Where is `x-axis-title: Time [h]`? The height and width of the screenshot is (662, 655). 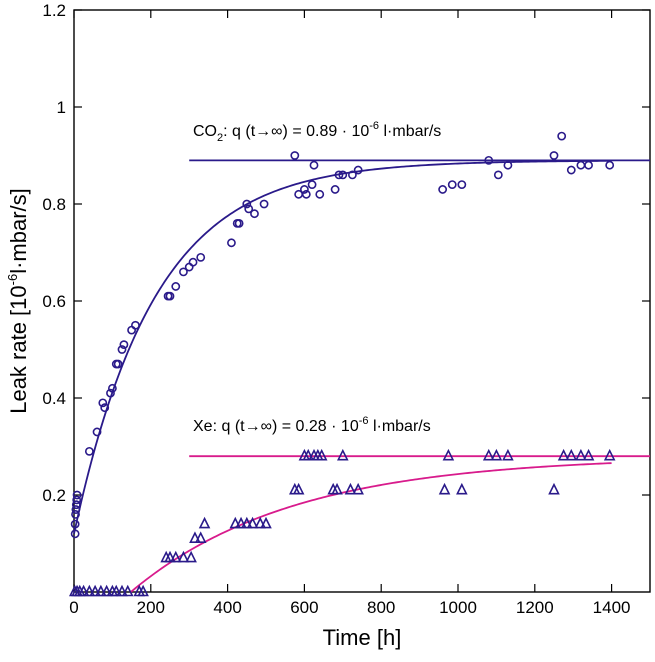
x-axis-title: Time [h] is located at coordinates (362, 637).